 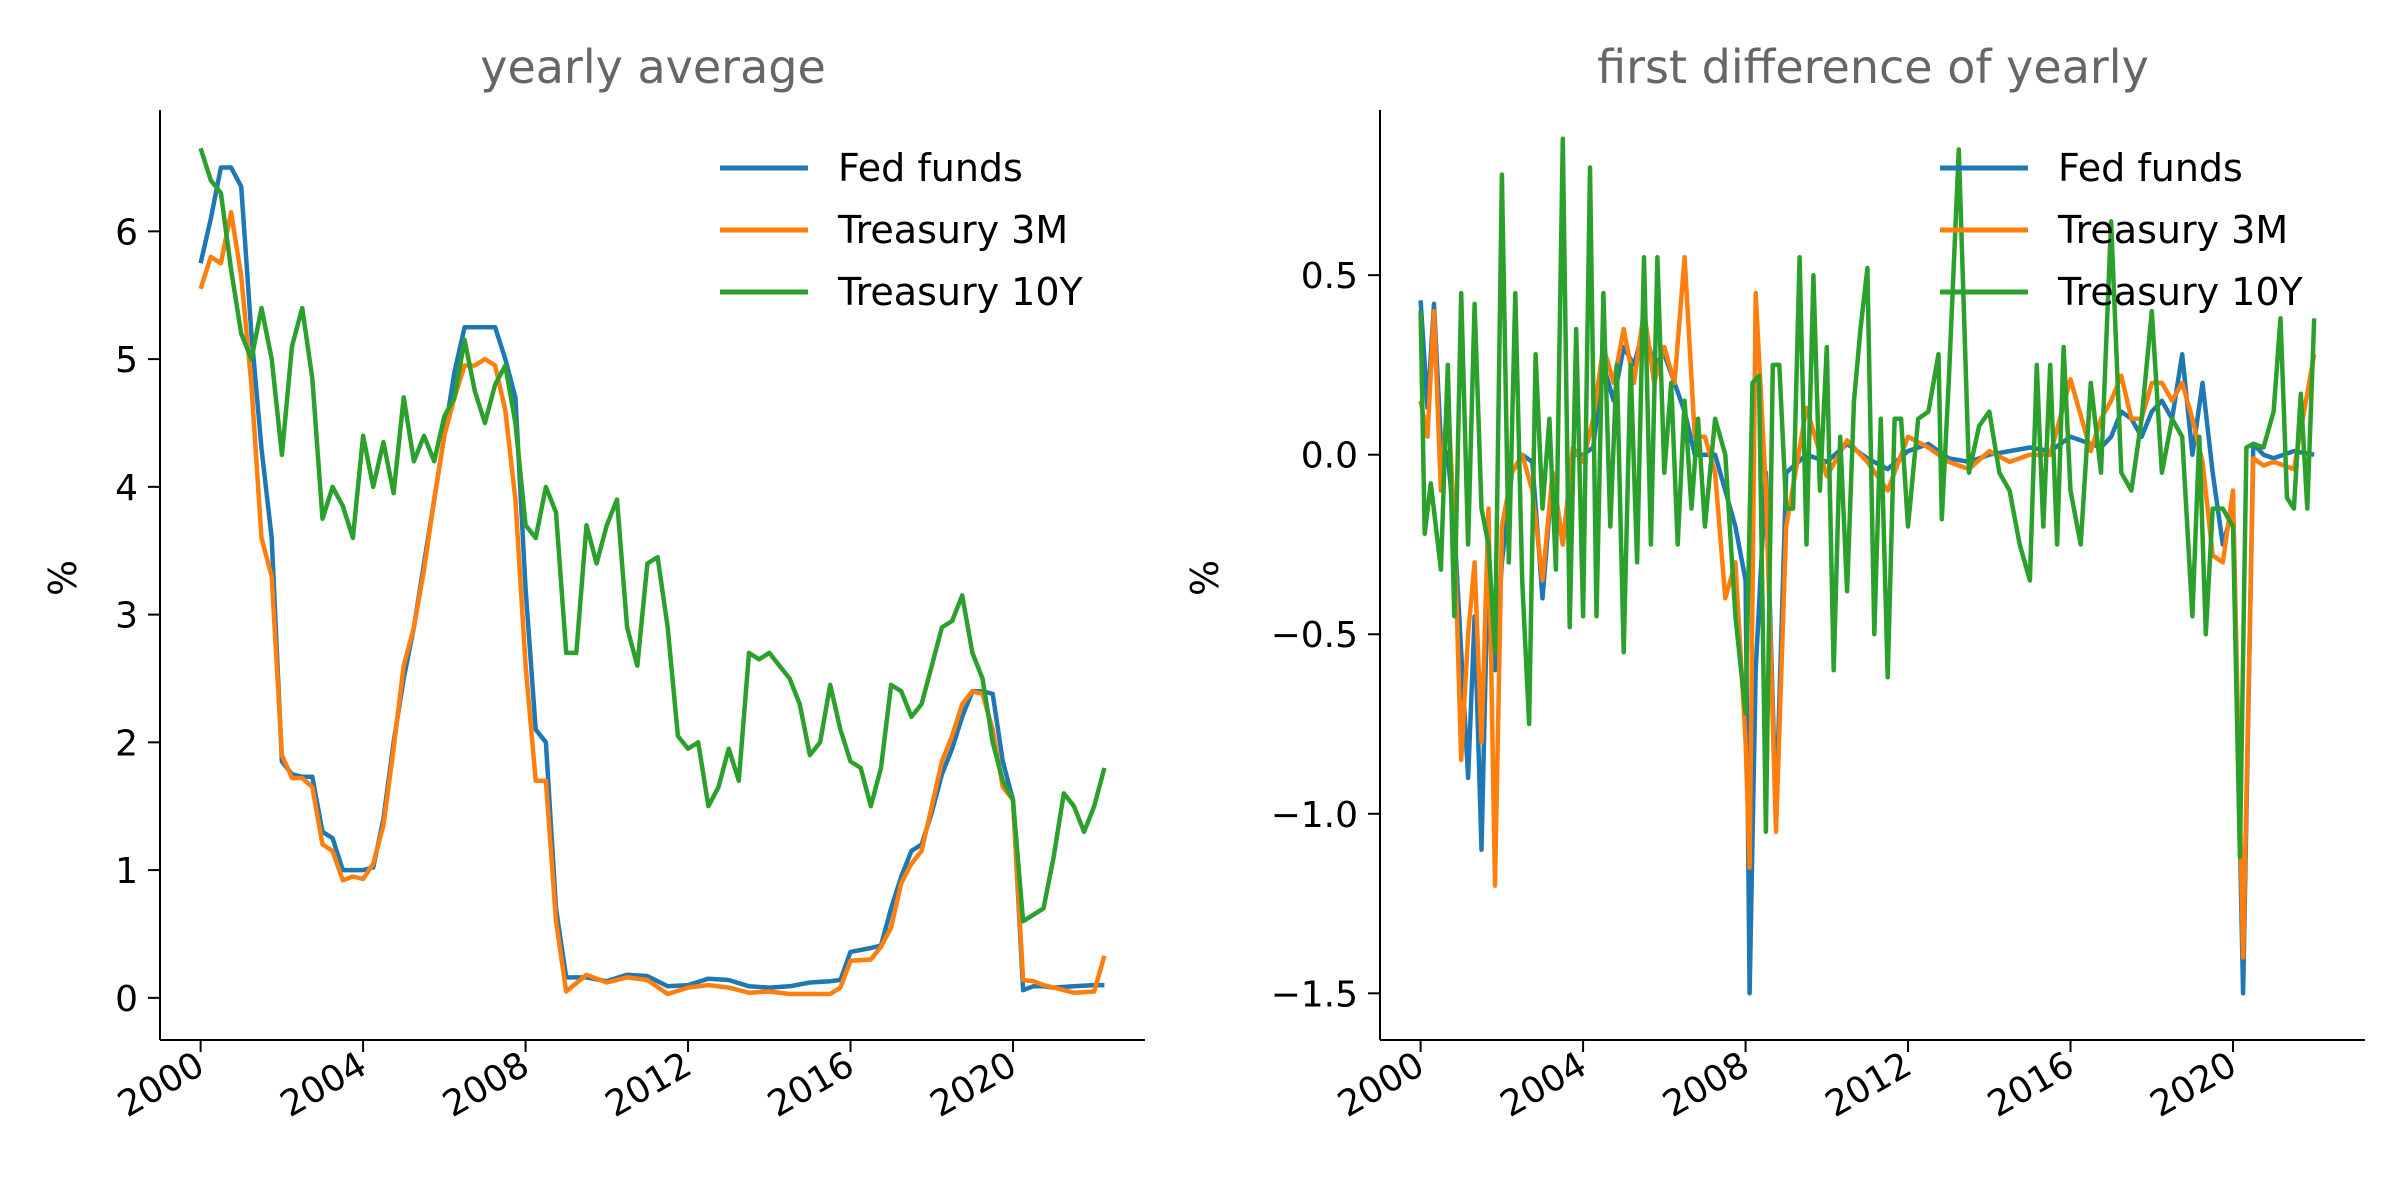 I want to click on y-tick-label: 1, so click(x=126, y=871).